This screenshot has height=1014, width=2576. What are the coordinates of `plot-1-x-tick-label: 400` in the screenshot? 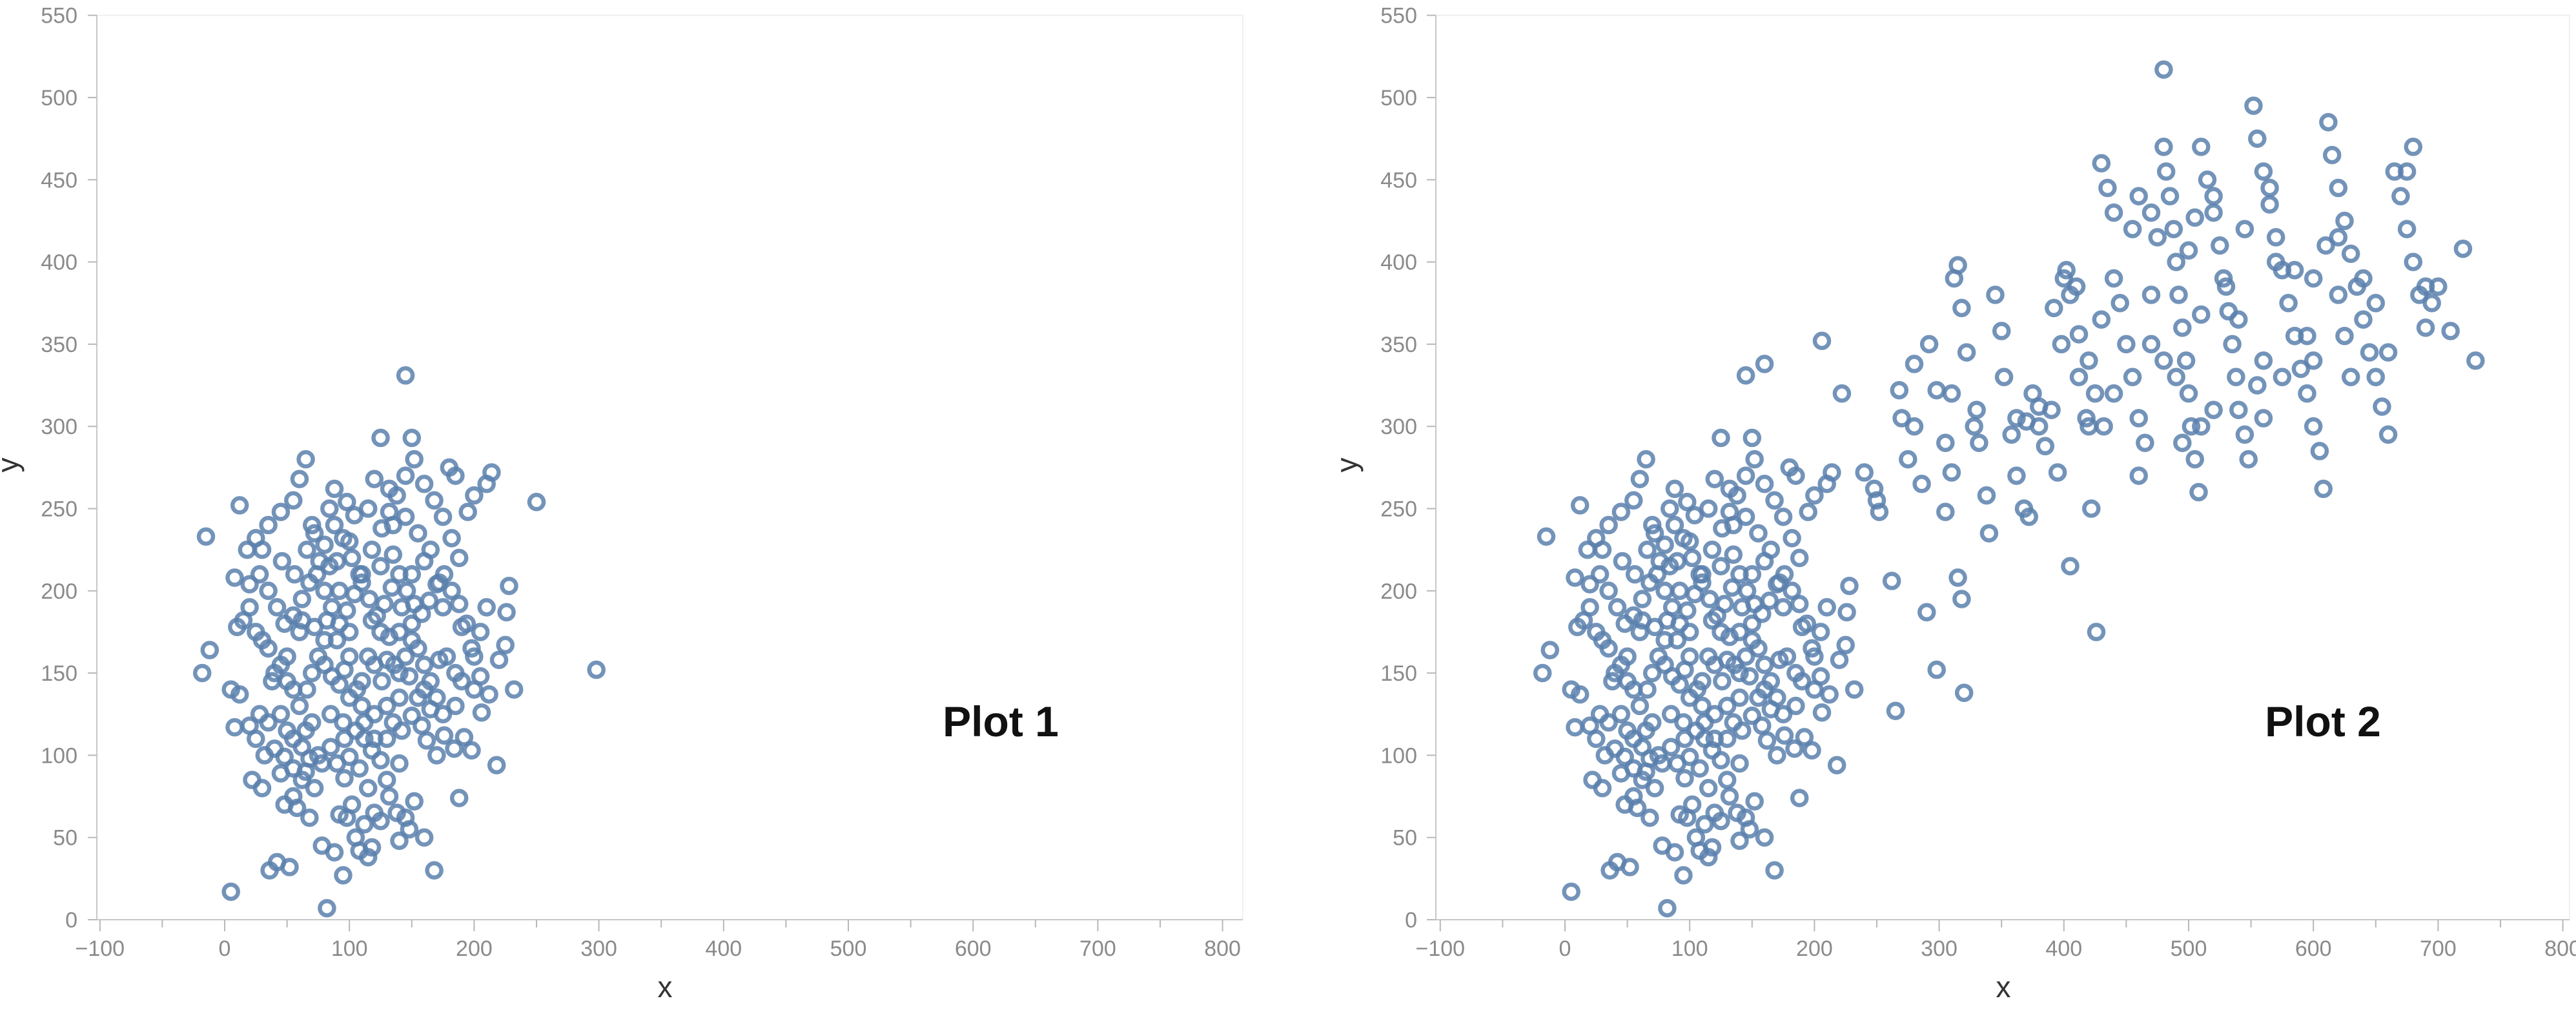 It's located at (723, 948).